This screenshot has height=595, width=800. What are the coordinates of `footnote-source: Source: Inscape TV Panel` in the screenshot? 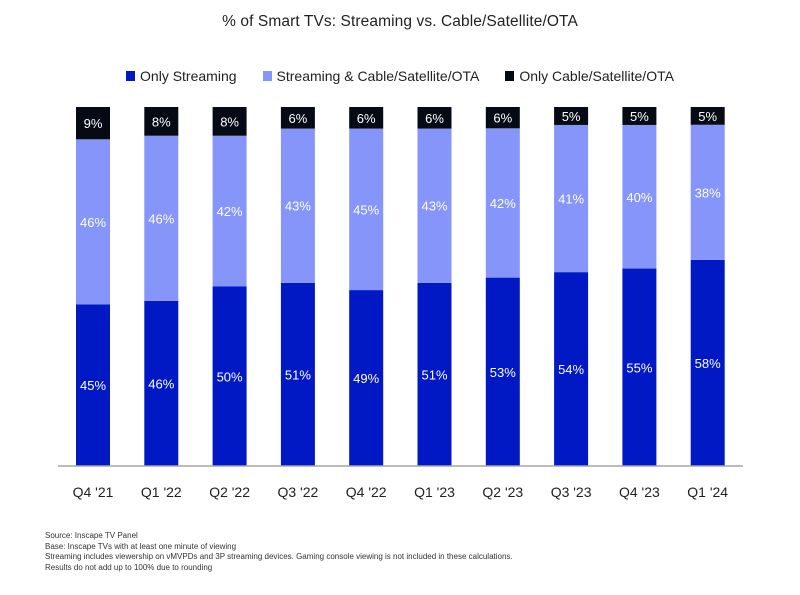 It's located at (91, 535).